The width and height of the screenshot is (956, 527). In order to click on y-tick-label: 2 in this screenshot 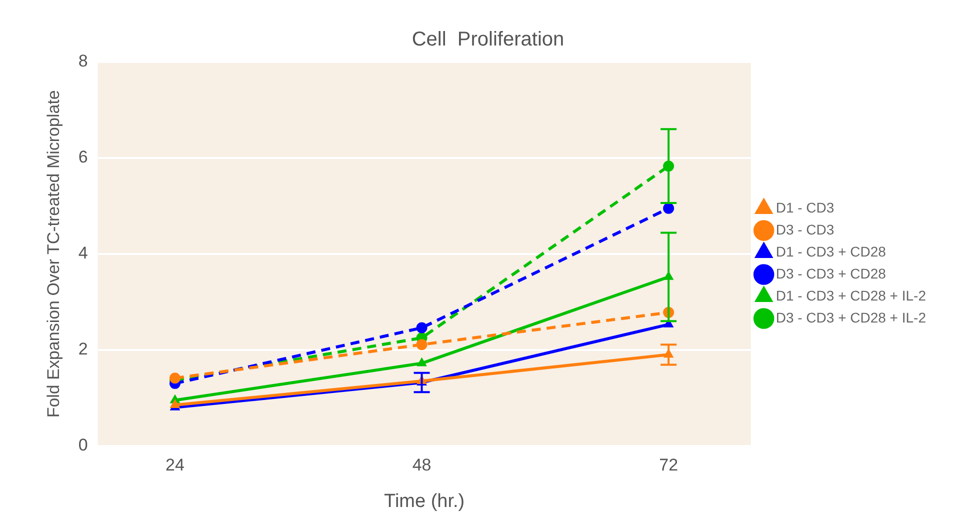, I will do `click(83, 349)`.